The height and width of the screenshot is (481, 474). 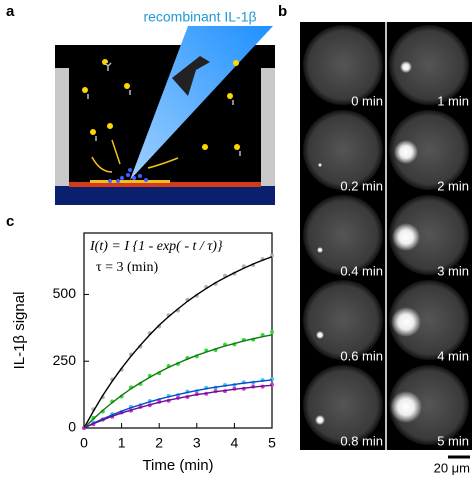 I want to click on panel-label: a, so click(x=10, y=11).